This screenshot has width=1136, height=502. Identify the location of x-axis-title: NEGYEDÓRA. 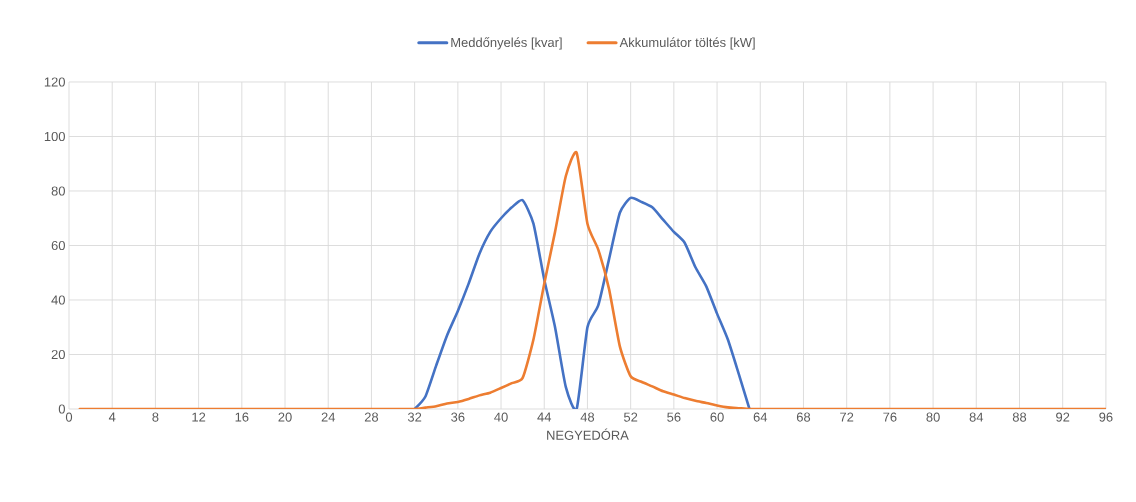
(588, 434).